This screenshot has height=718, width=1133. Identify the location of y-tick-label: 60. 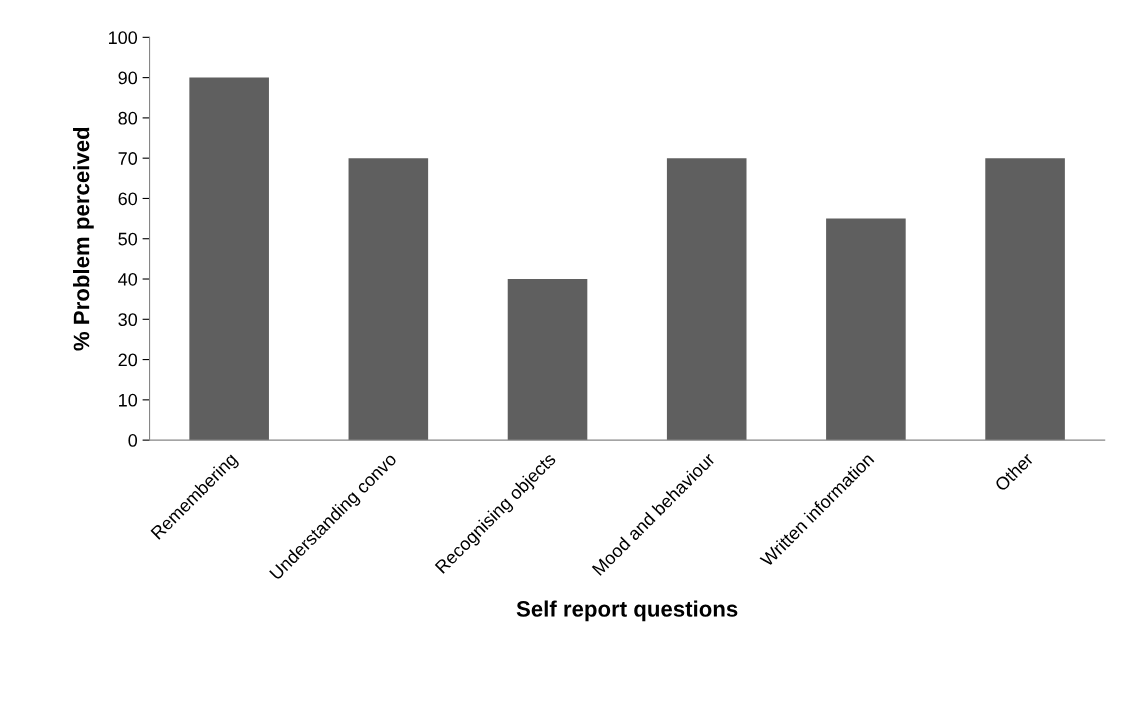
(128, 199).